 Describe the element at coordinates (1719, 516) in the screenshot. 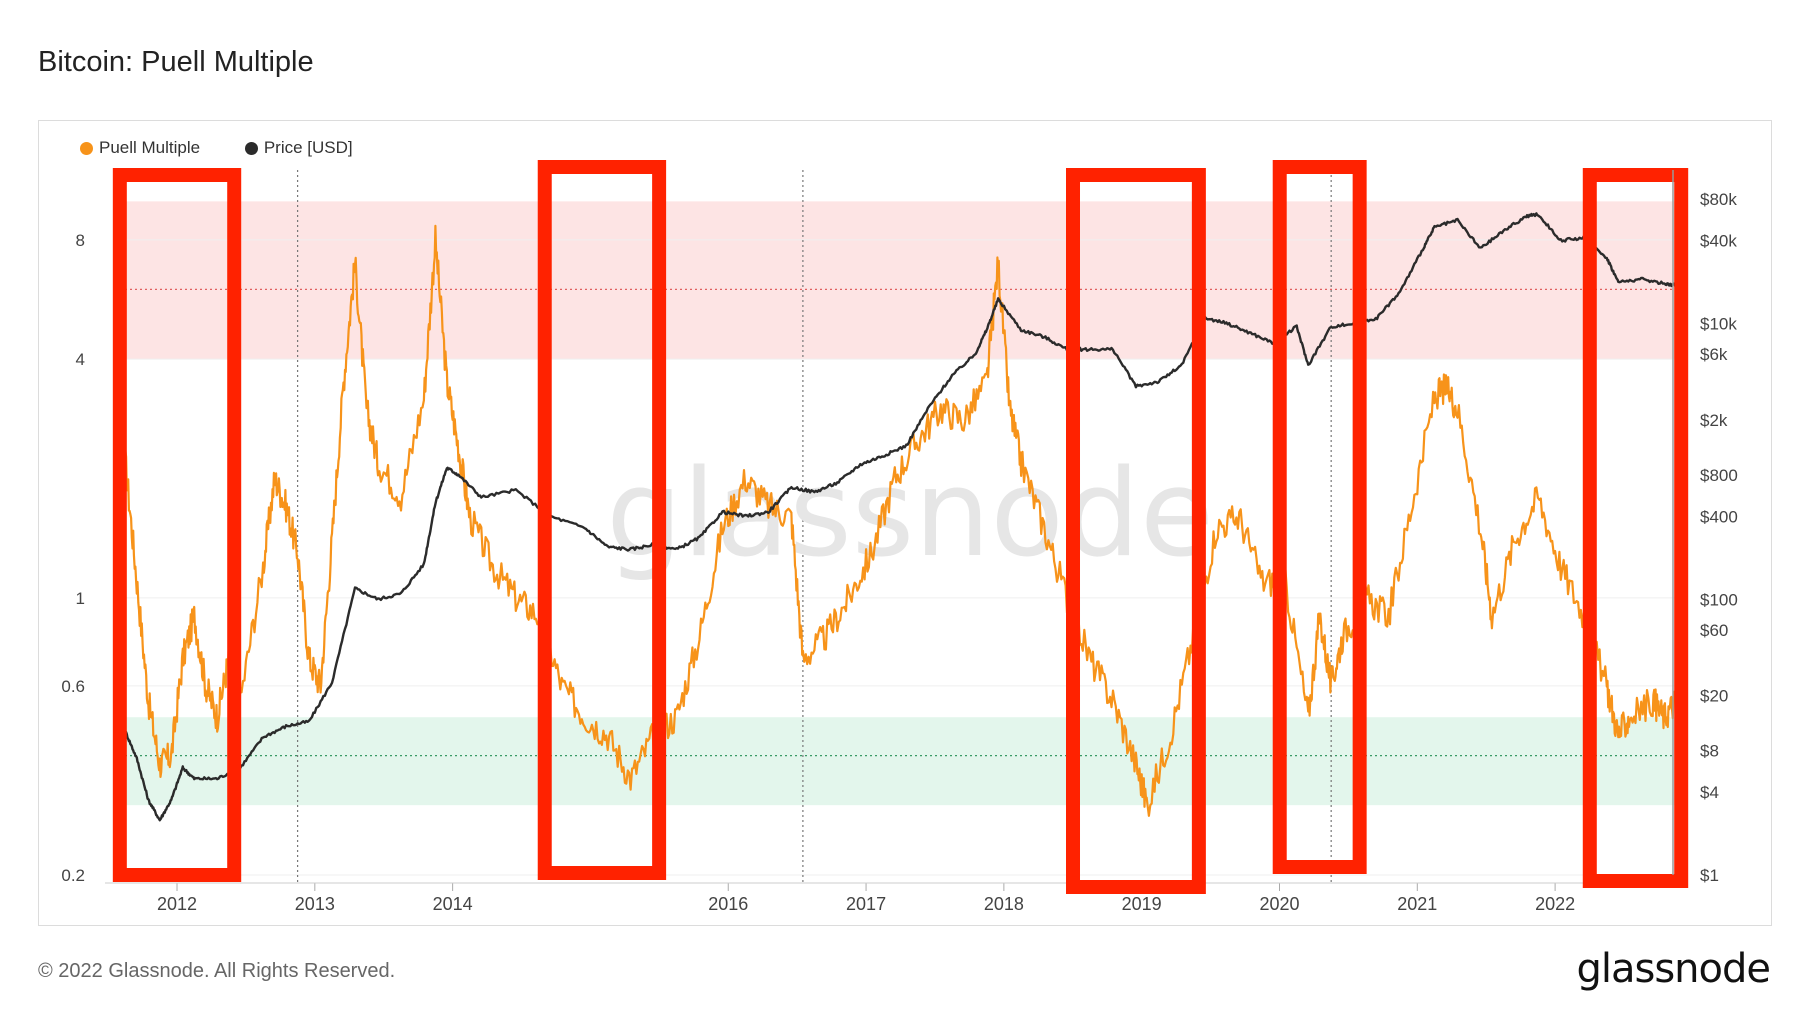

I see `y-right-tick-label: $400` at that location.